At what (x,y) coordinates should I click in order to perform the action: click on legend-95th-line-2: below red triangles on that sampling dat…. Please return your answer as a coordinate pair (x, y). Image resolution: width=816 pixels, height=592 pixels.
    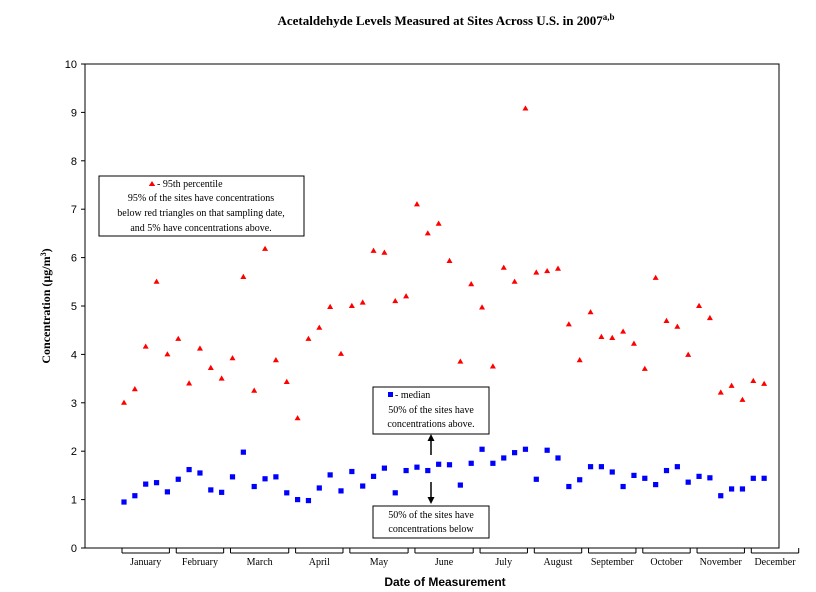
    Looking at the image, I should click on (200, 213).